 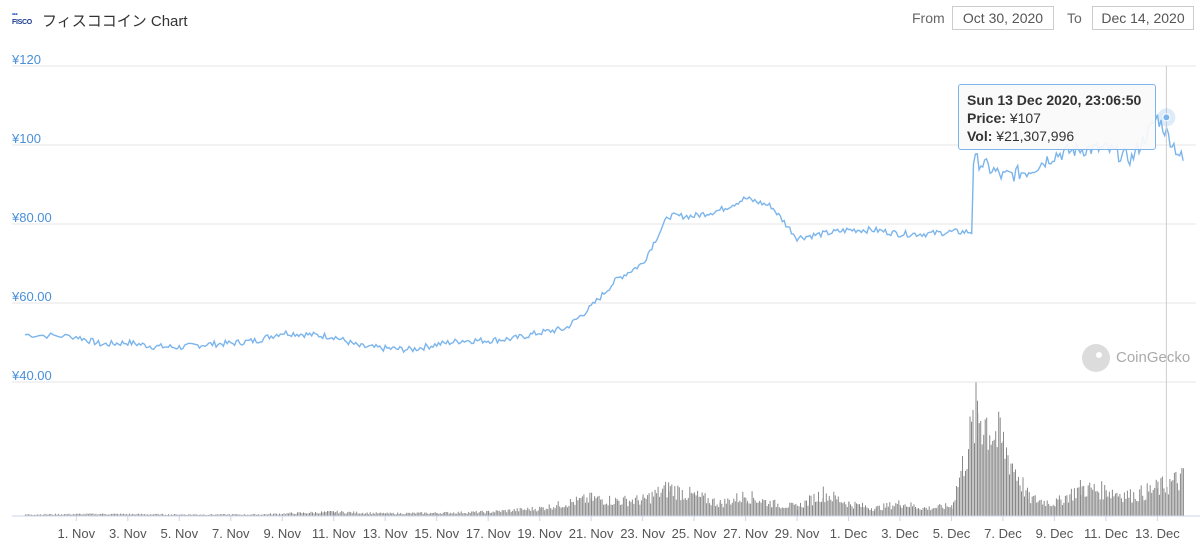 I want to click on from-date-input: Oct 30, 2020, so click(x=1003, y=18).